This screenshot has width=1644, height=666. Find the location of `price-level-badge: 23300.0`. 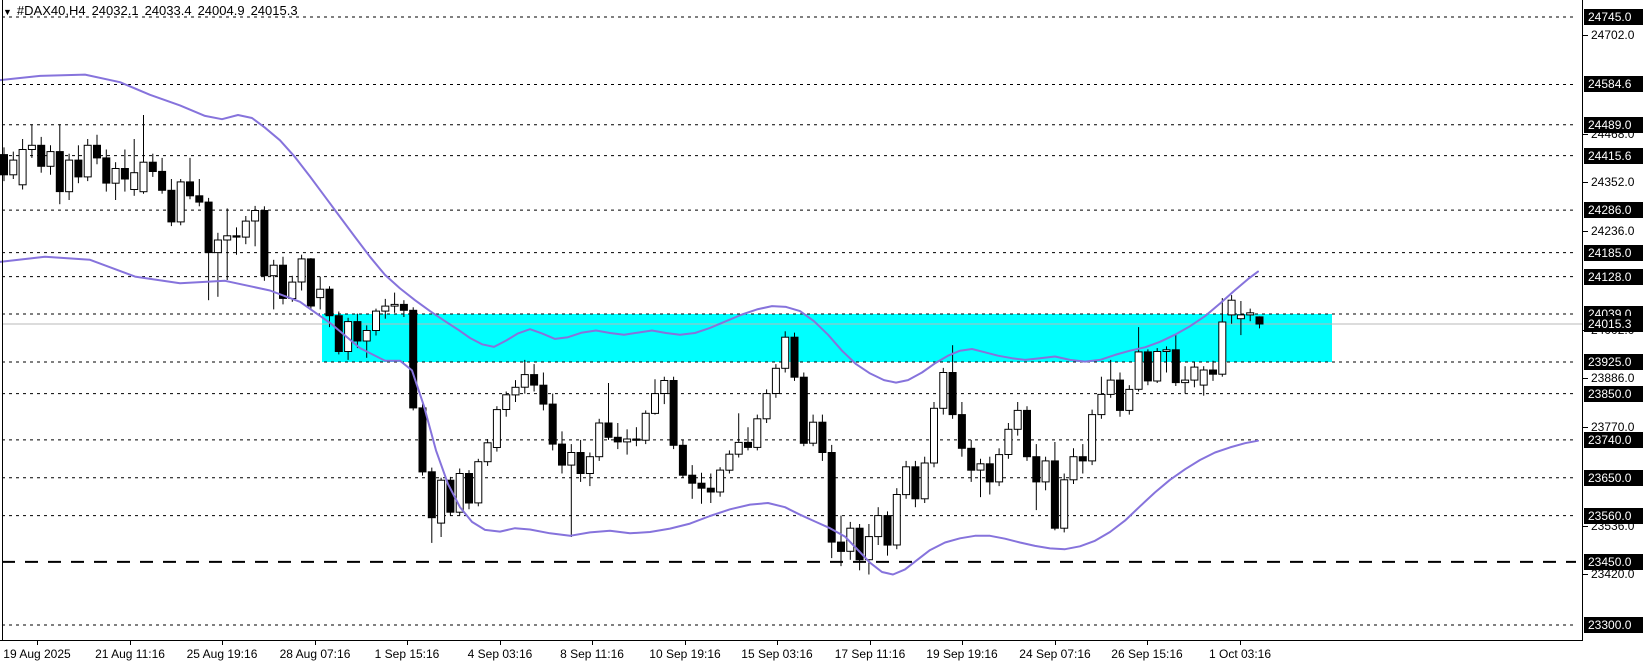

price-level-badge: 23300.0 is located at coordinates (1613, 625).